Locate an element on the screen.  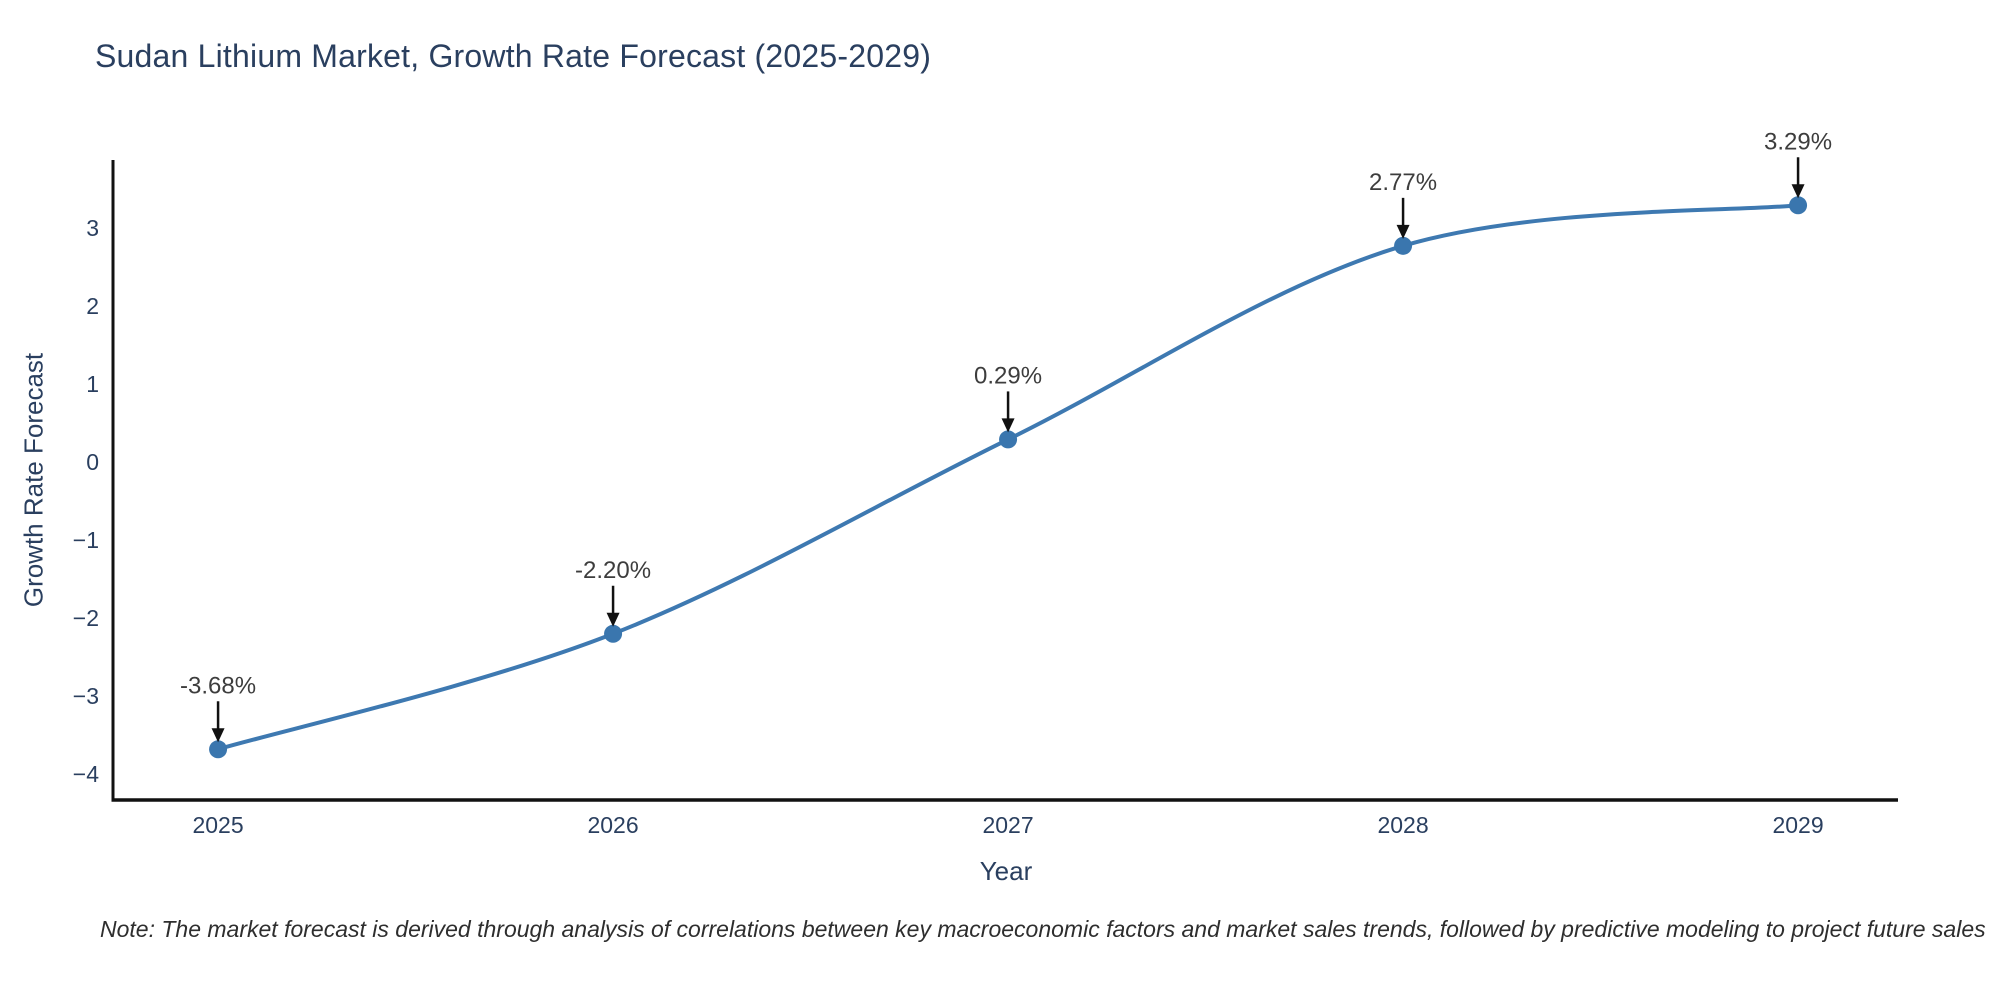
y-tick-label: 3 is located at coordinates (92, 228).